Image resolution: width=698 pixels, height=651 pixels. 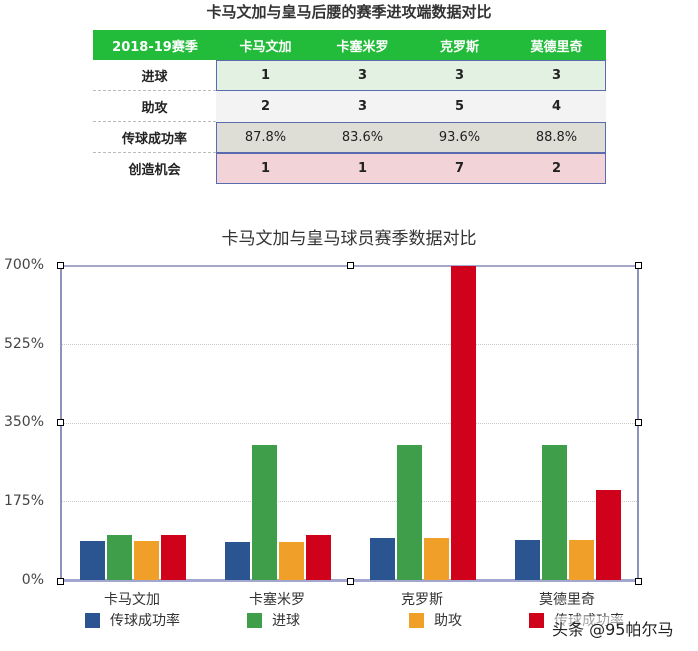 What do you see at coordinates (23, 422) in the screenshot?
I see `y-tick: 350%` at bounding box center [23, 422].